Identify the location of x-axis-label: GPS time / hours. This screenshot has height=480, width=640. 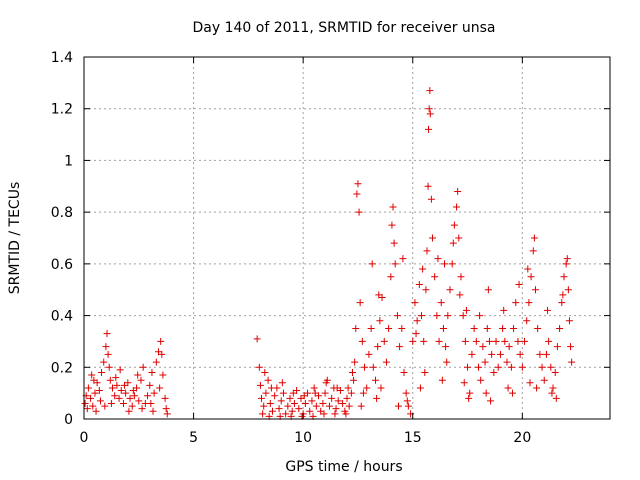
(343, 467).